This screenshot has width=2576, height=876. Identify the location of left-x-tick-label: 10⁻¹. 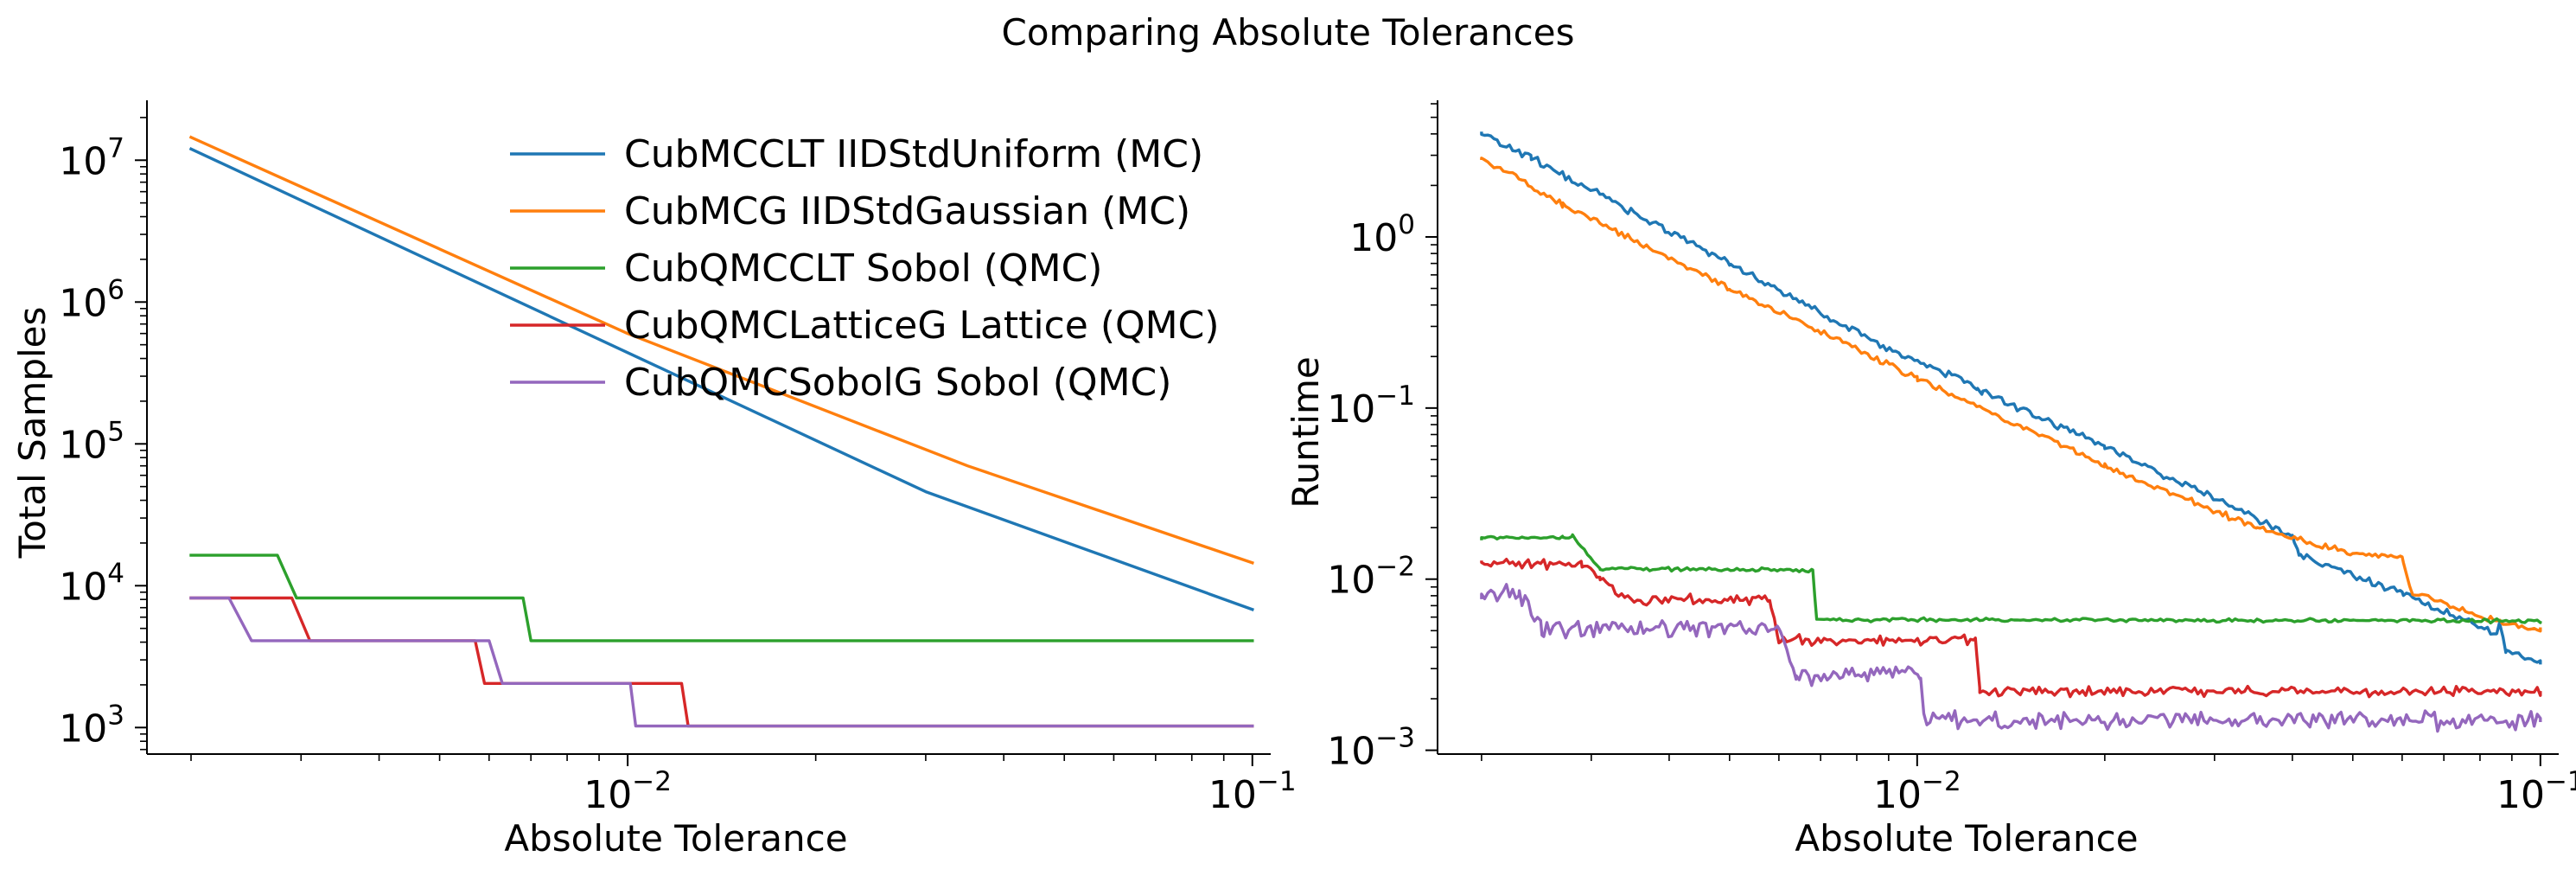
(1252, 791).